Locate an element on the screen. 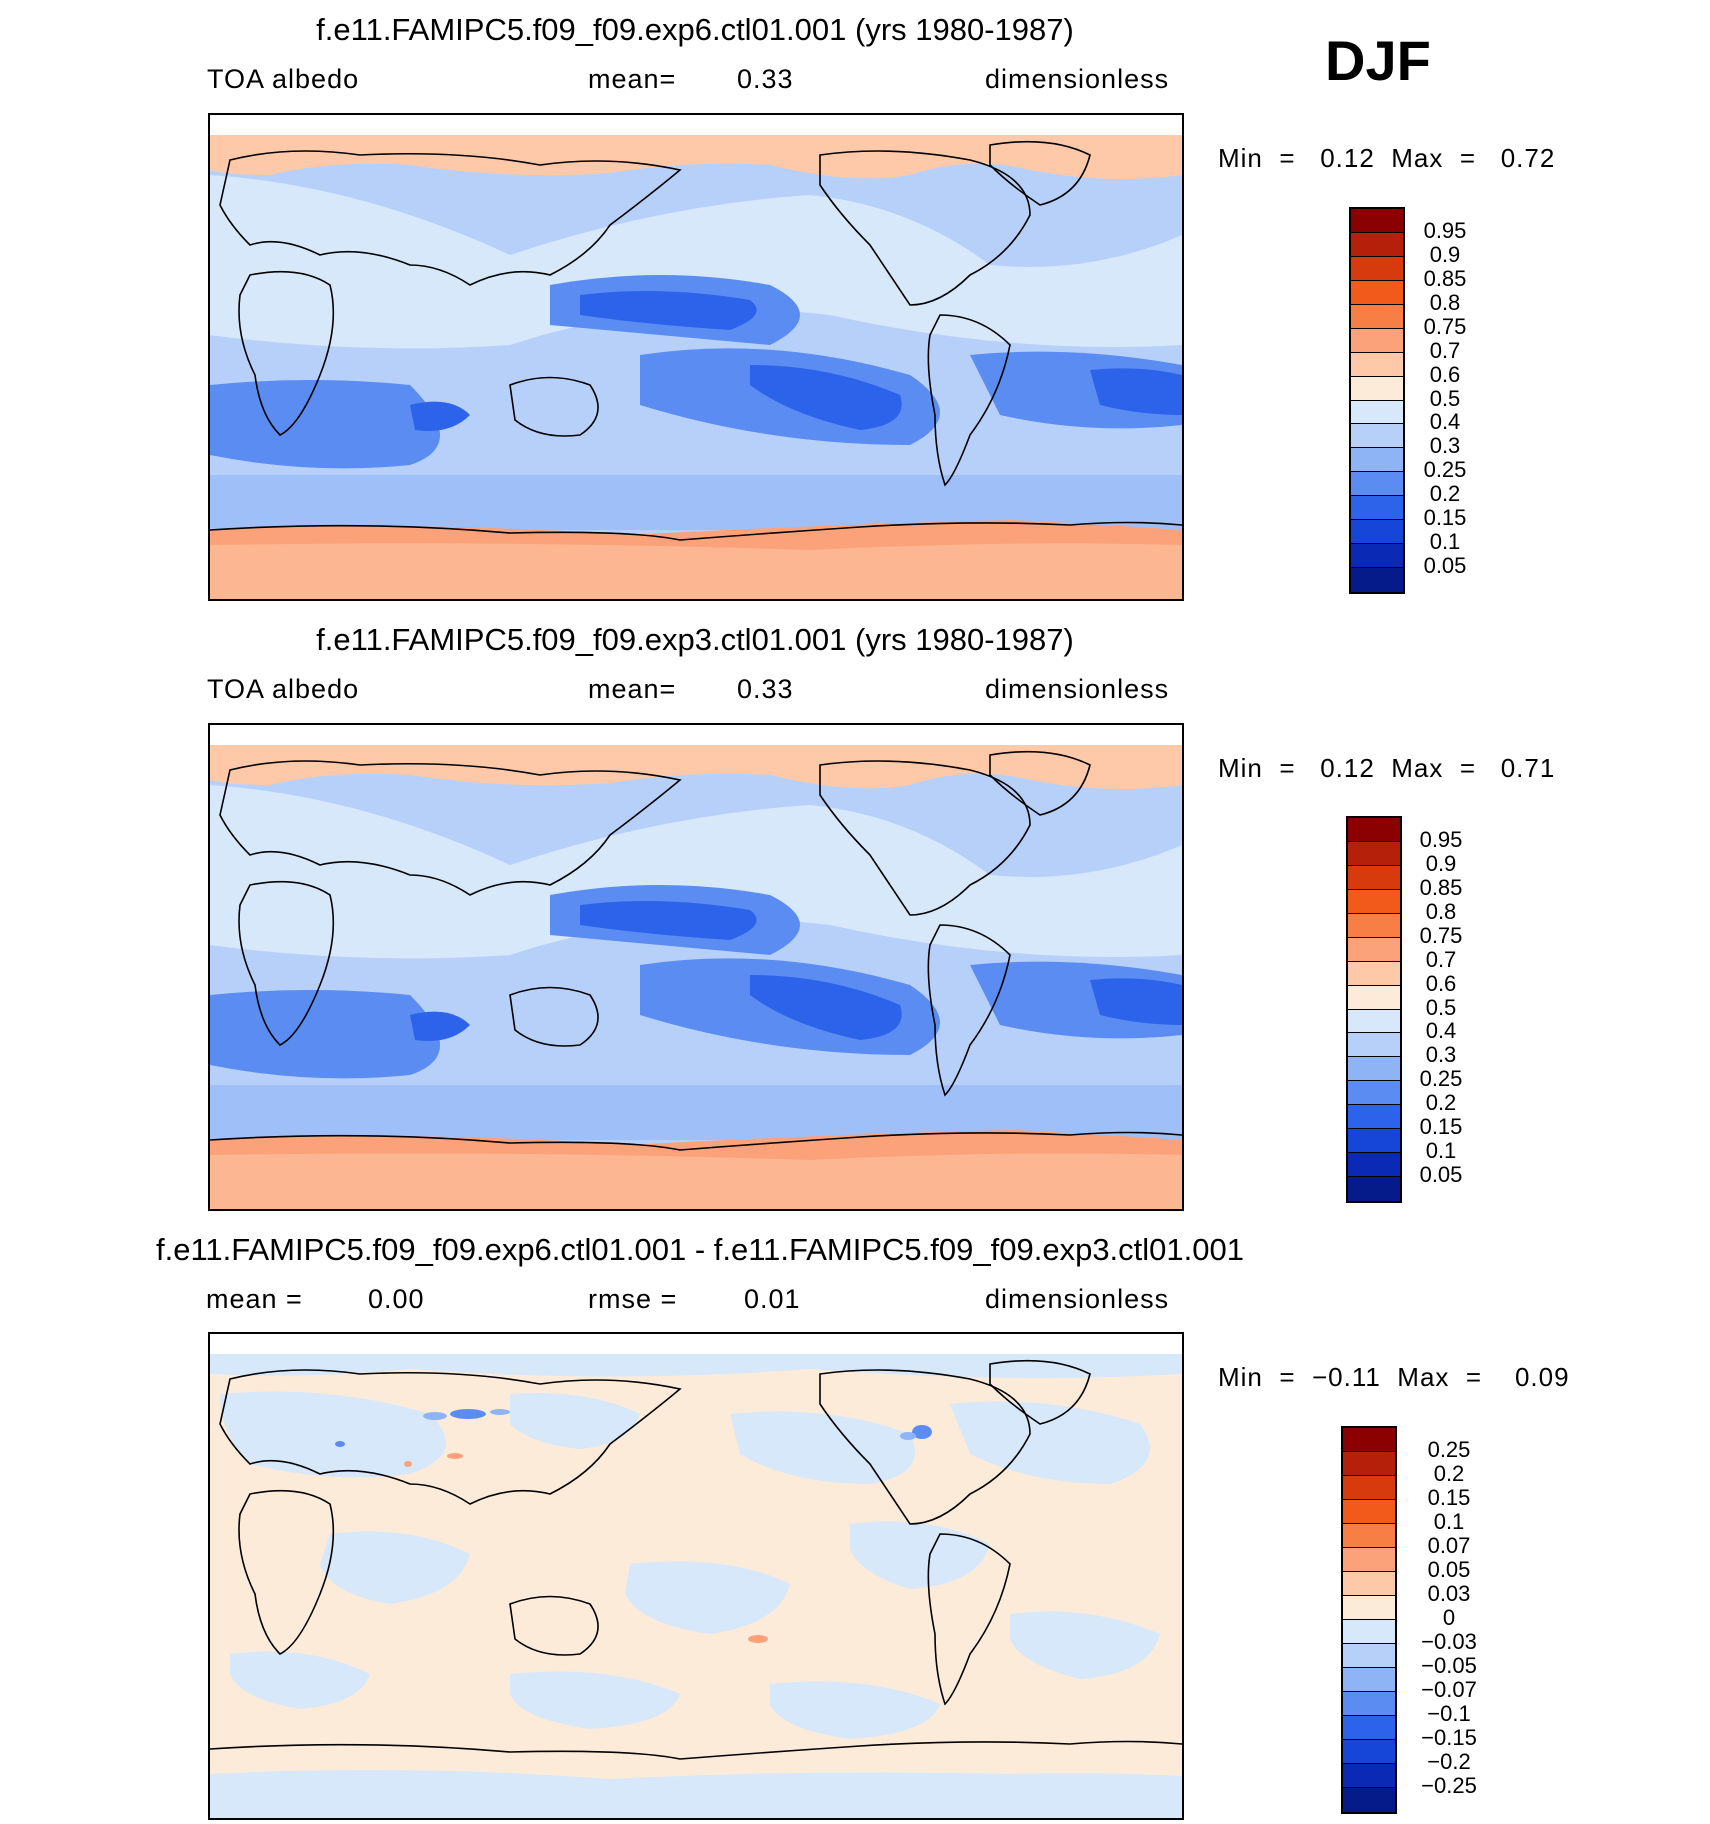  panel-2-units-label: dimensionless is located at coordinates (1077, 689).